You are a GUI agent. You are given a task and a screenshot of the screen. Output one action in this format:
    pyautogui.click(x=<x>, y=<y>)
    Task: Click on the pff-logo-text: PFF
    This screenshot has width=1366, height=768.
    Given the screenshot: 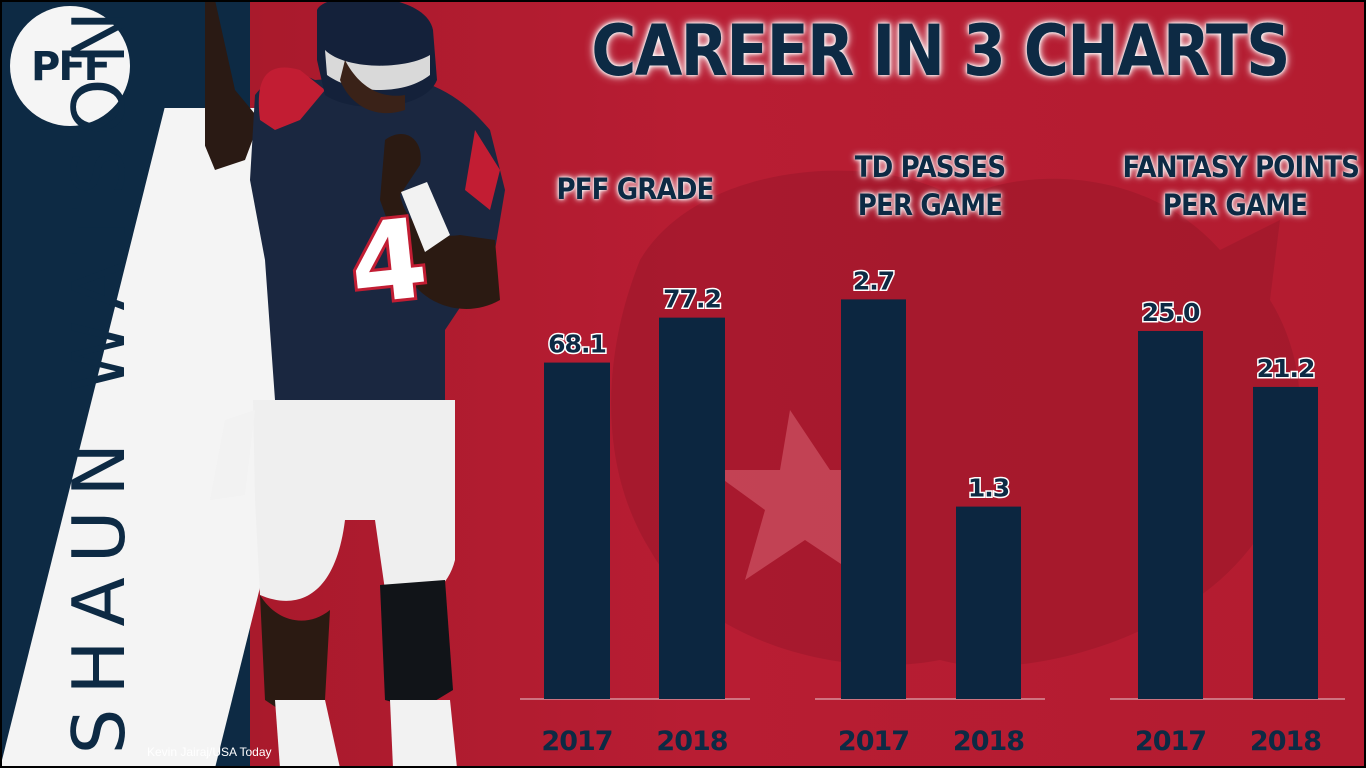 What is the action you would take?
    pyautogui.click(x=71, y=67)
    